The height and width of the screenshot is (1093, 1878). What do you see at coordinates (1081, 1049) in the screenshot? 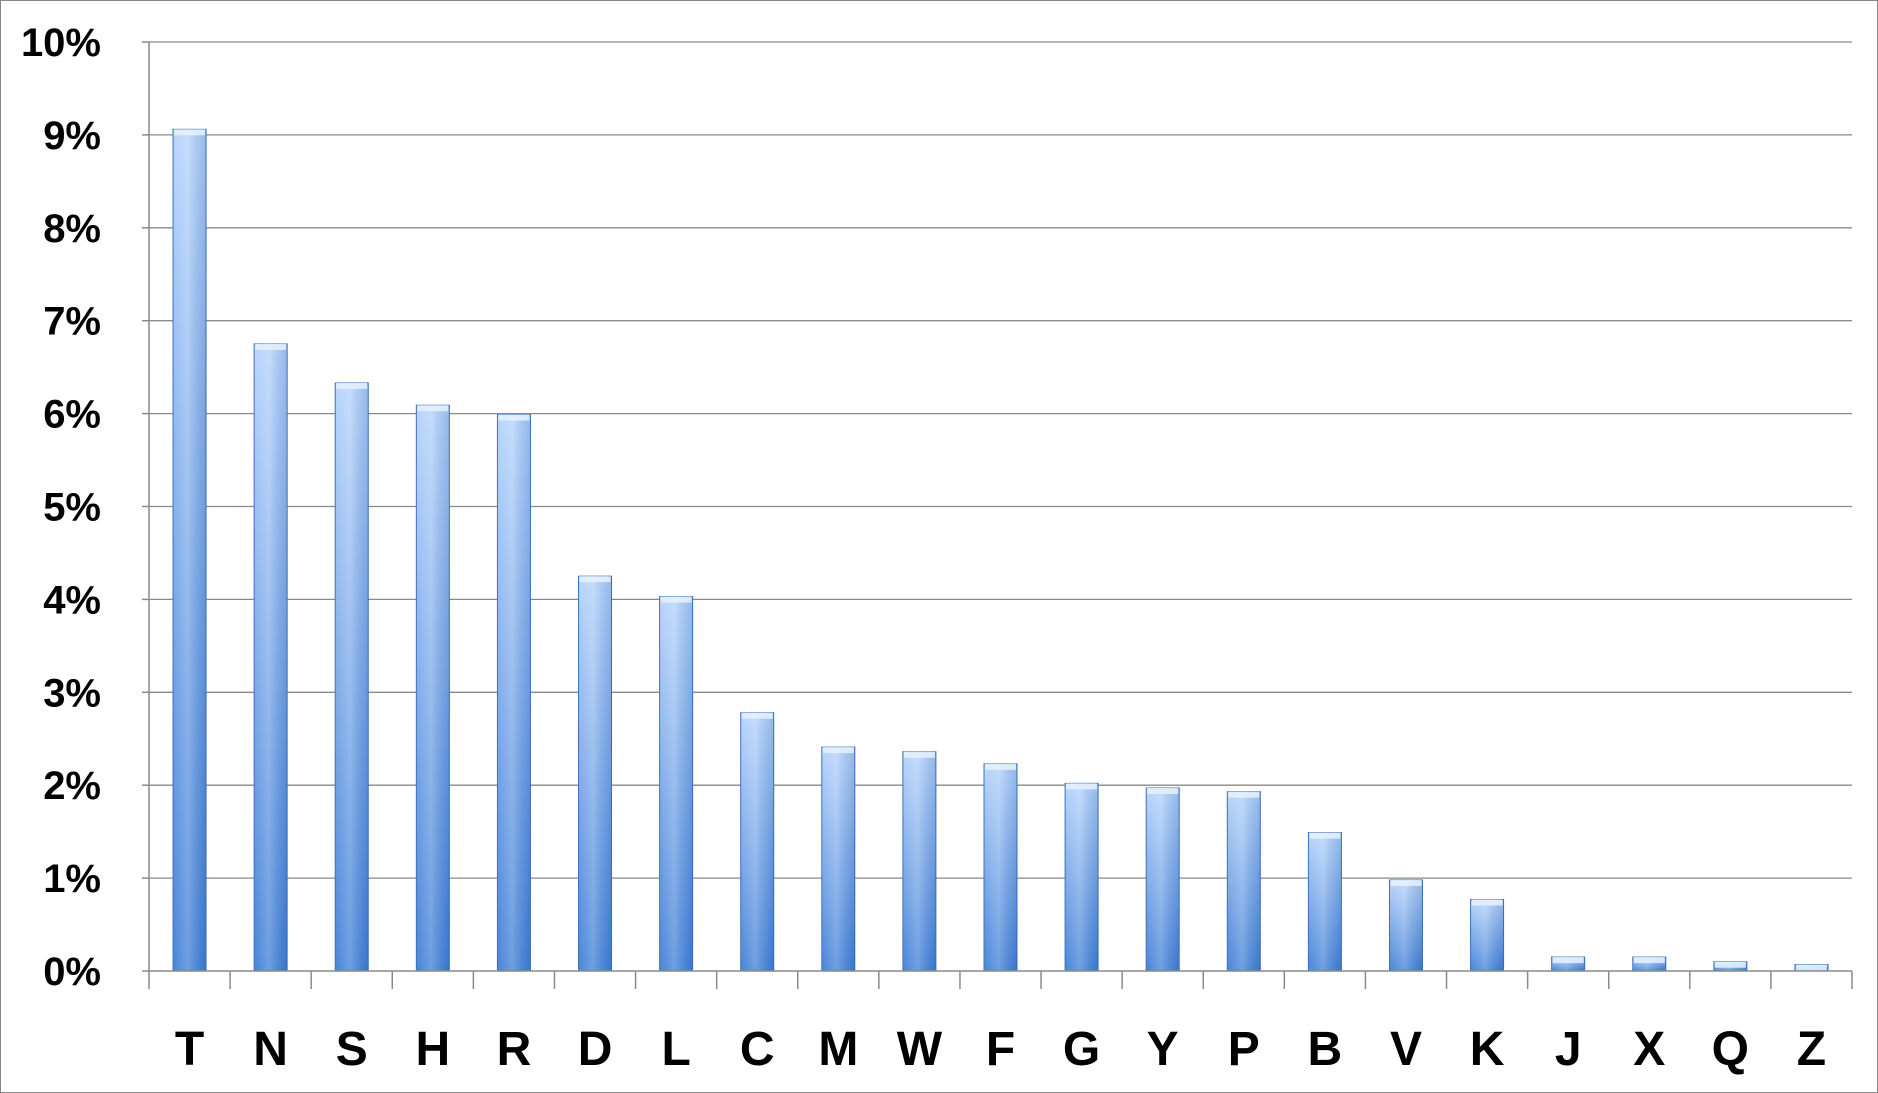
I see `x-tick-label: G` at bounding box center [1081, 1049].